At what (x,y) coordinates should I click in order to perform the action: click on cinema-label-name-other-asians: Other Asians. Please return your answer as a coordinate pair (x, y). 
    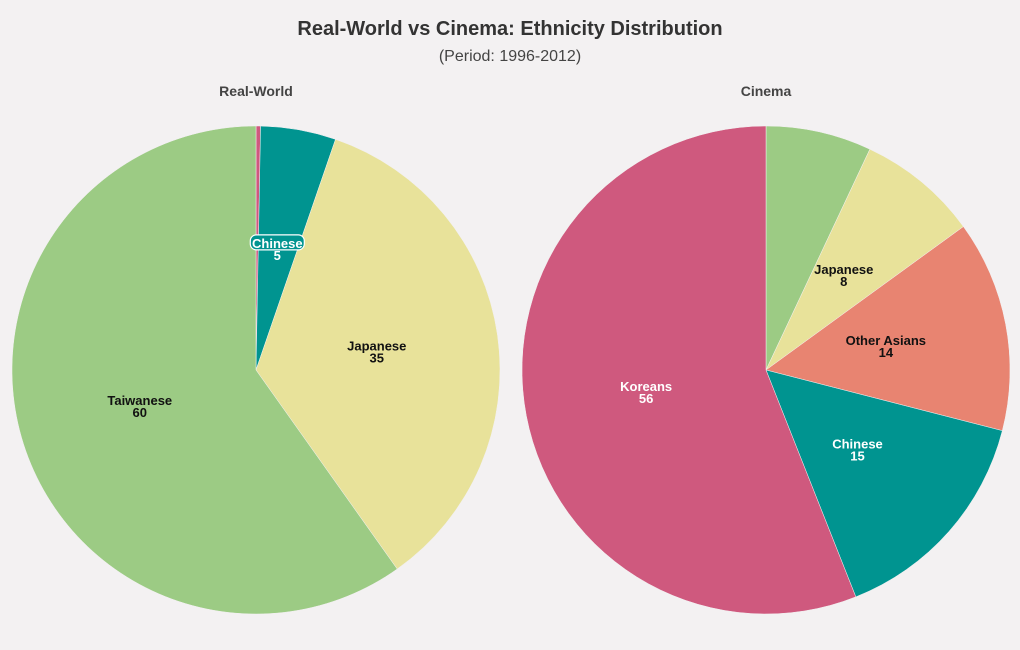
    Looking at the image, I should click on (886, 340).